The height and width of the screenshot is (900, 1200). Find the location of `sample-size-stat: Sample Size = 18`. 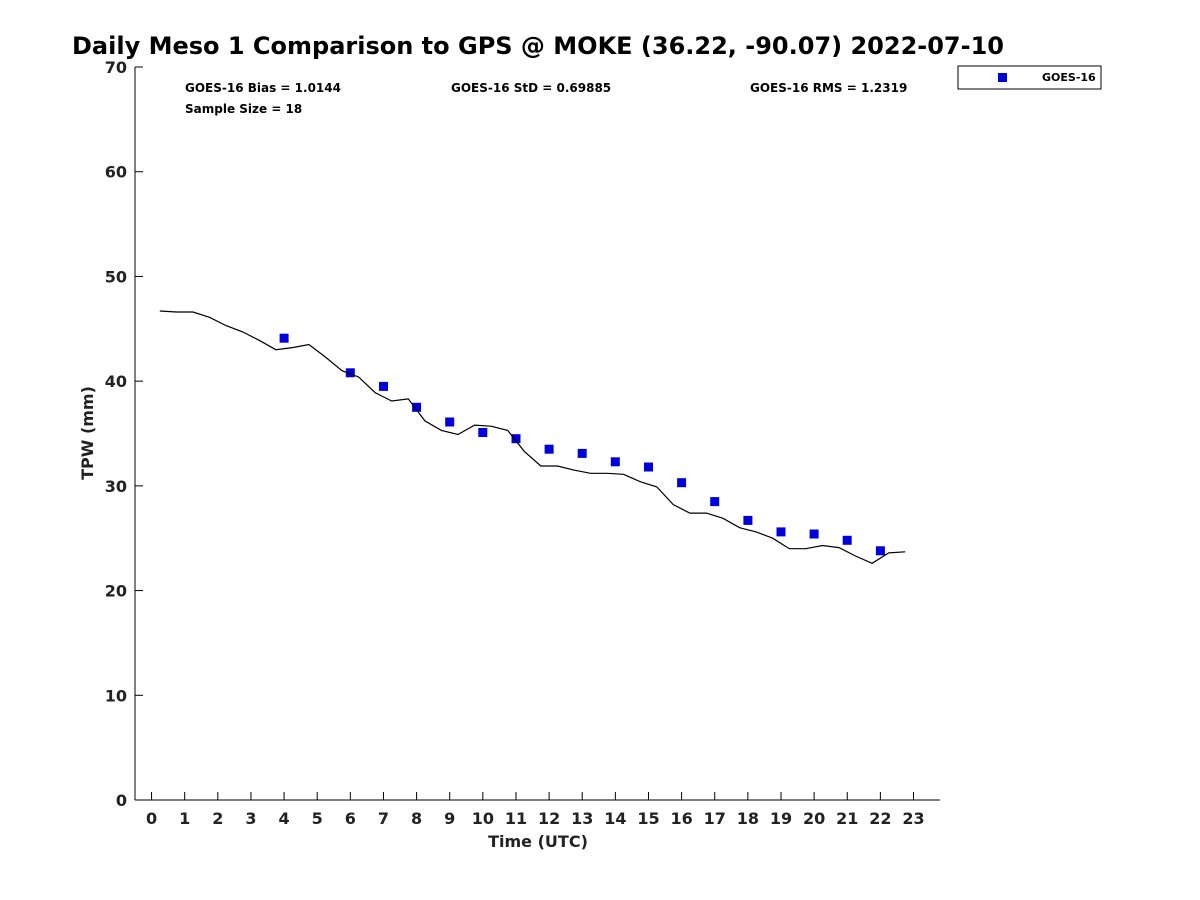

sample-size-stat: Sample Size = 18 is located at coordinates (243, 109).